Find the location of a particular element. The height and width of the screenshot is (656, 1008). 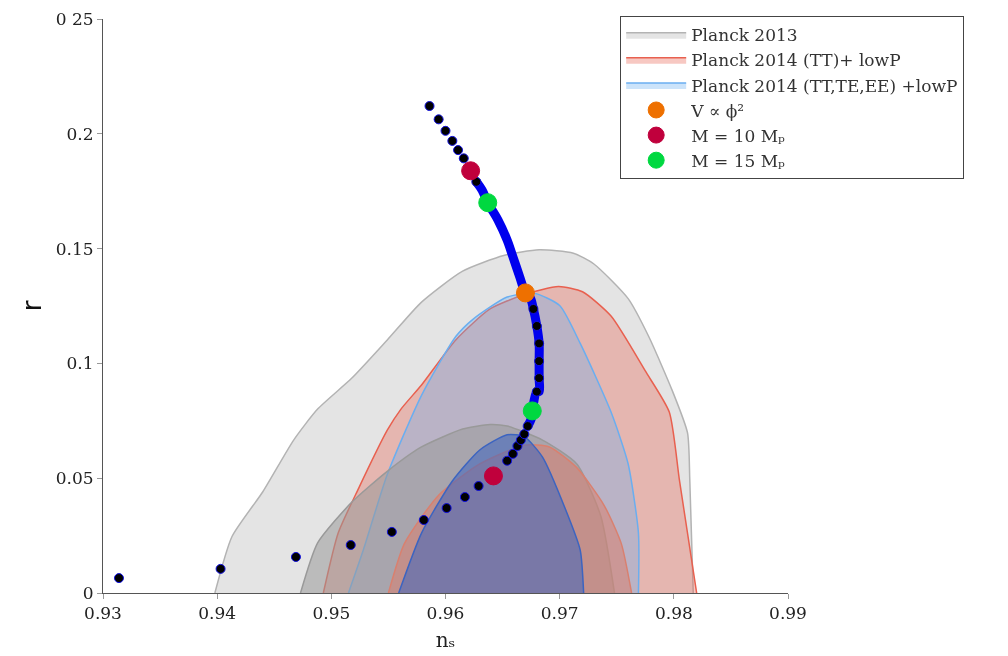

x-tick-label: 0.93 is located at coordinates (103, 613).